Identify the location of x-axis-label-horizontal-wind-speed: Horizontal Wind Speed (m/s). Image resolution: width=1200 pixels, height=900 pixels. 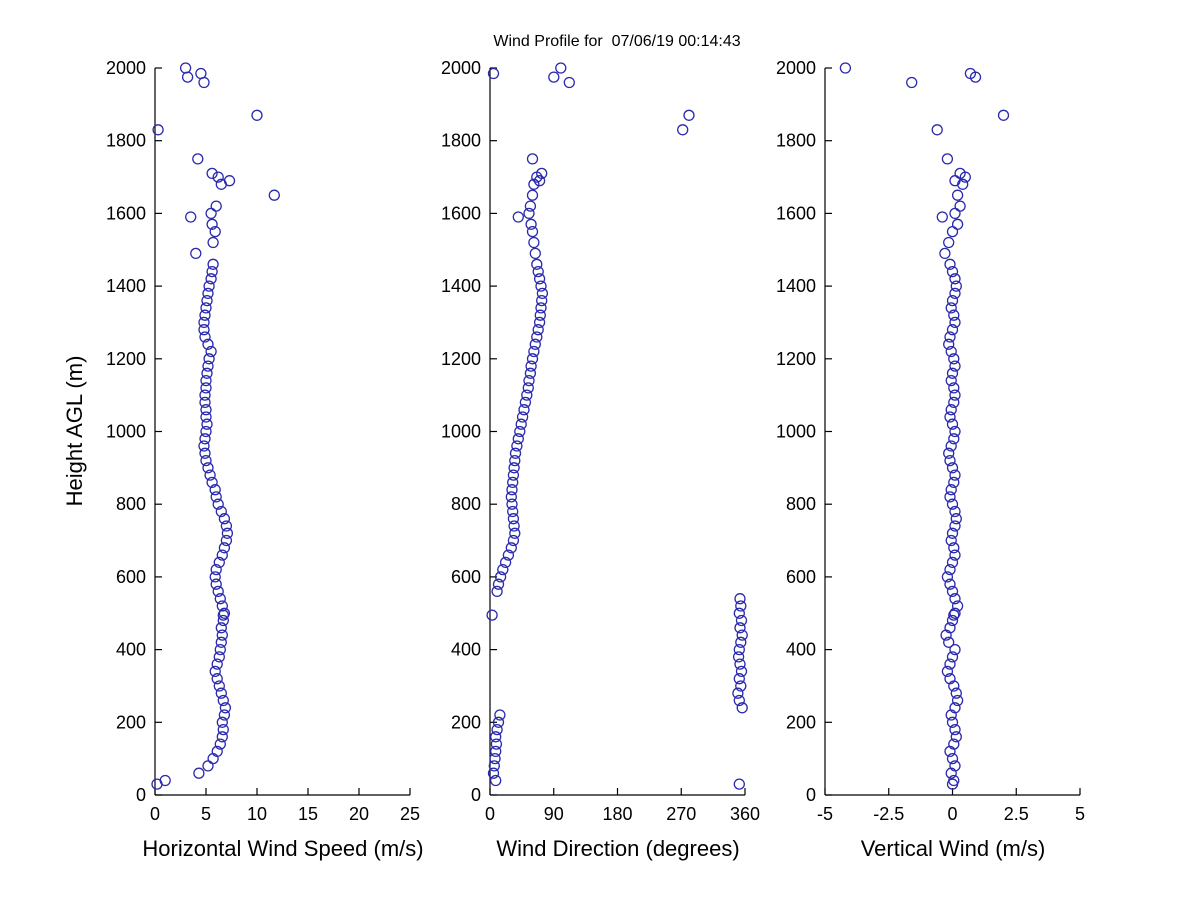
(283, 848).